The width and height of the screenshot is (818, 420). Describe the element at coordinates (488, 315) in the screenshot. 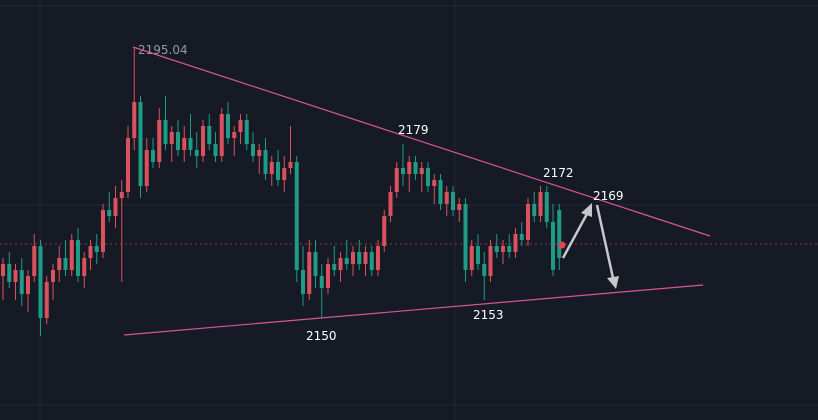

I see `annotation: 2153` at that location.